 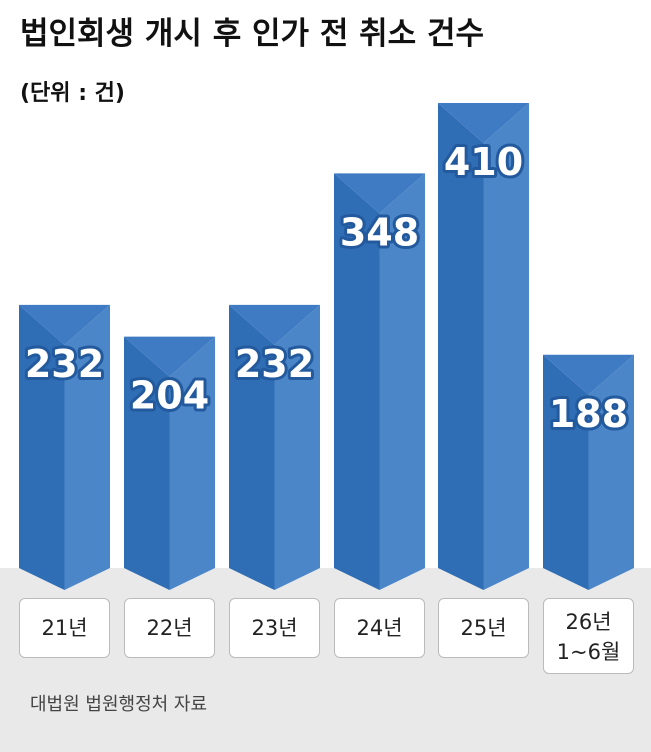 What do you see at coordinates (483, 162) in the screenshot?
I see `value-label: 410` at bounding box center [483, 162].